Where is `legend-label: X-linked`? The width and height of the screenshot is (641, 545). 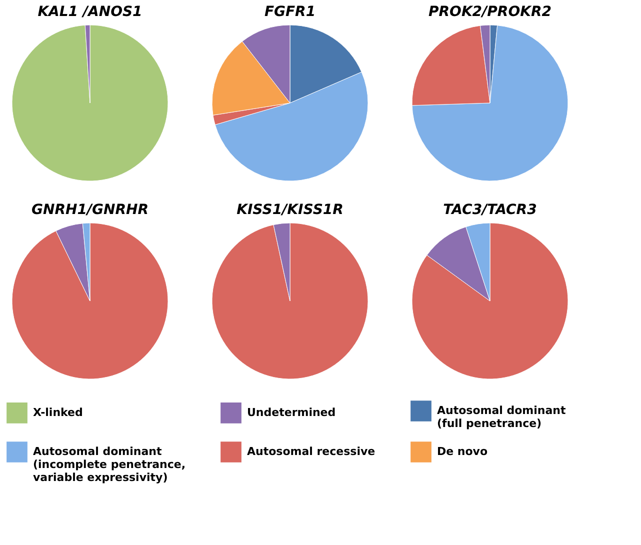
legend-label: X-linked is located at coordinates (58, 412).